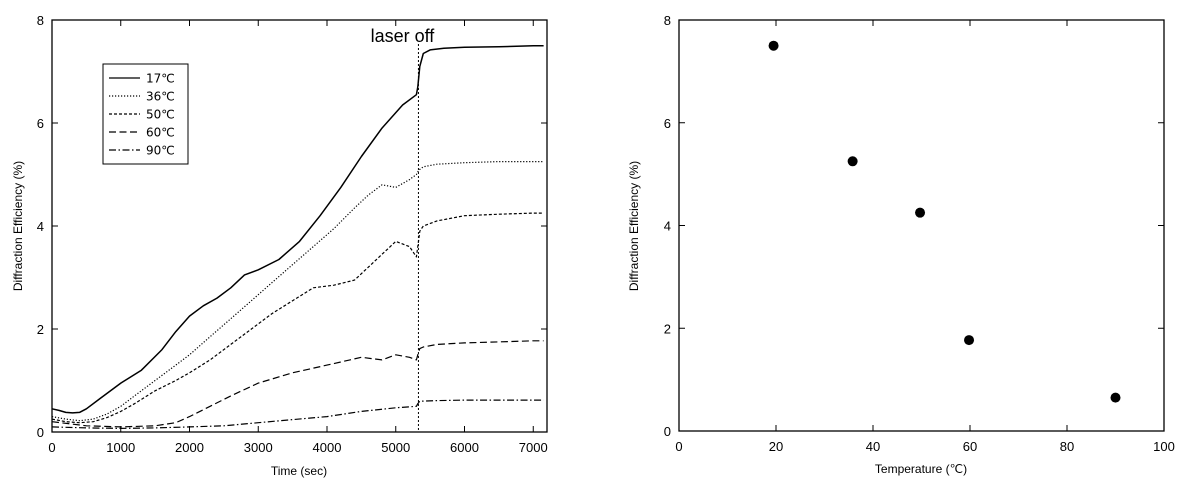 Image resolution: width=1179 pixels, height=479 pixels. What do you see at coordinates (678, 446) in the screenshot?
I see `chart1-x-tick-label: 0` at bounding box center [678, 446].